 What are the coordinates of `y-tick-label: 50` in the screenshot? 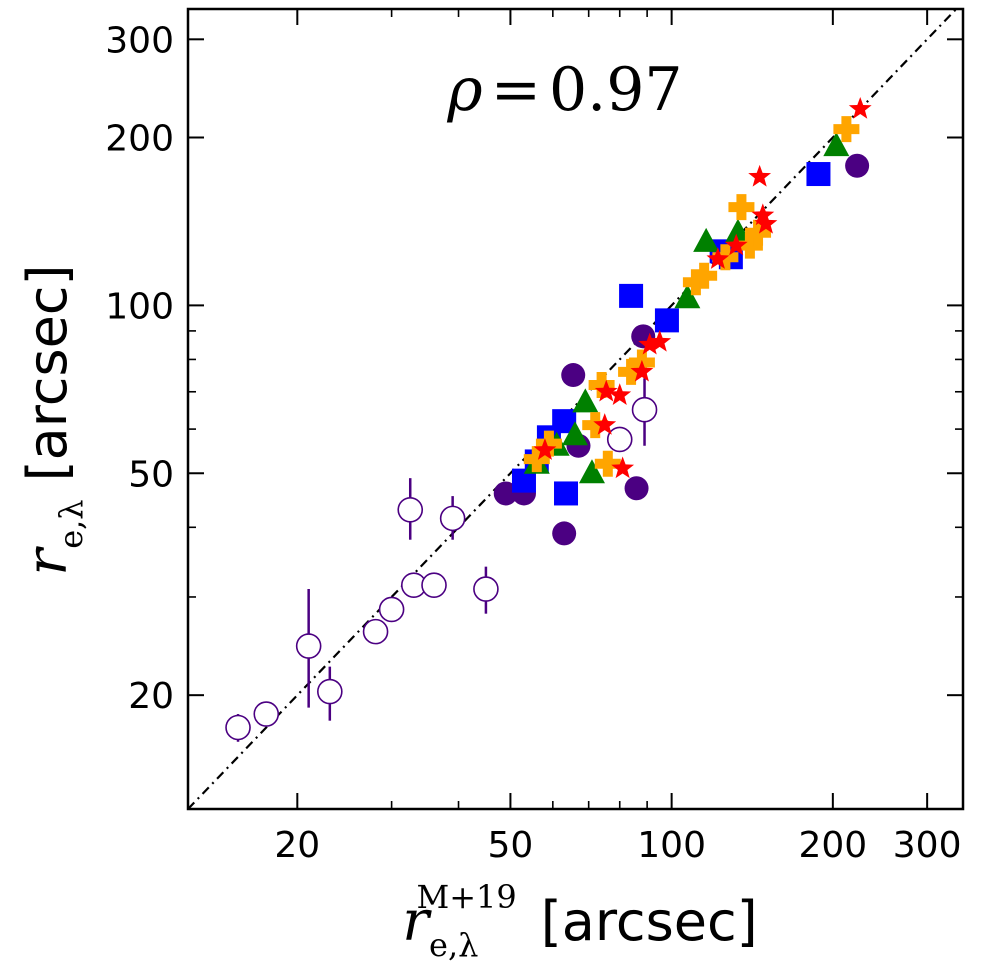 It's located at (151, 474).